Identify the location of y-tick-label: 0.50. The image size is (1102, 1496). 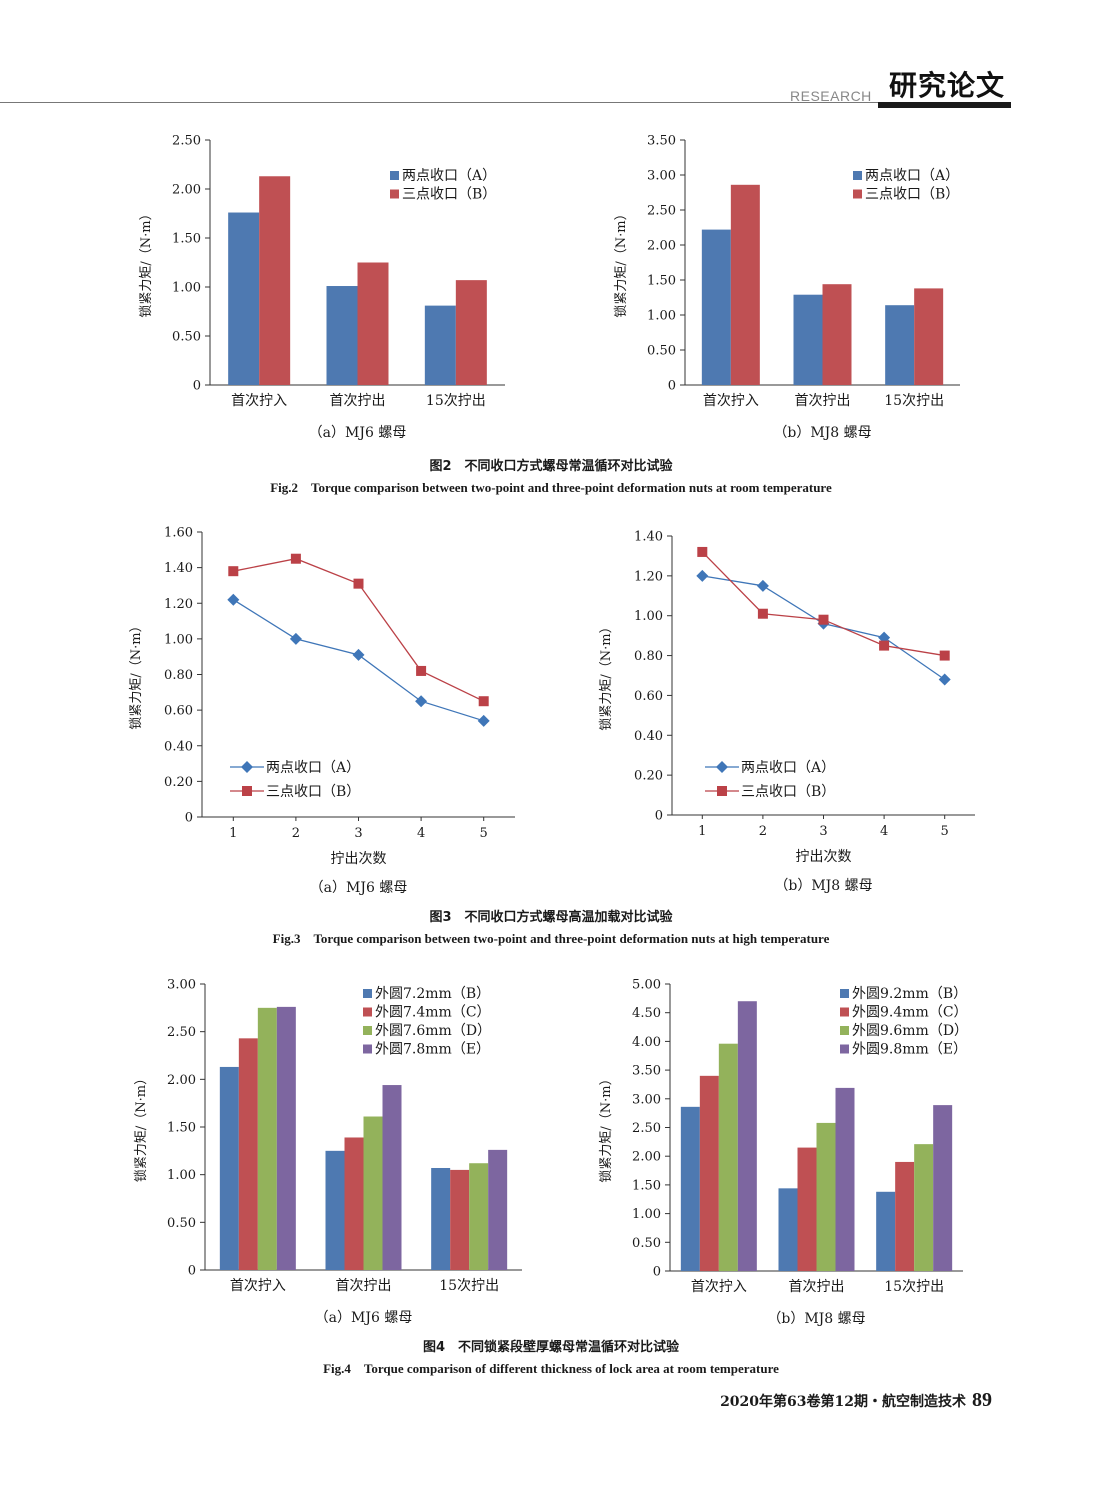
(646, 1243).